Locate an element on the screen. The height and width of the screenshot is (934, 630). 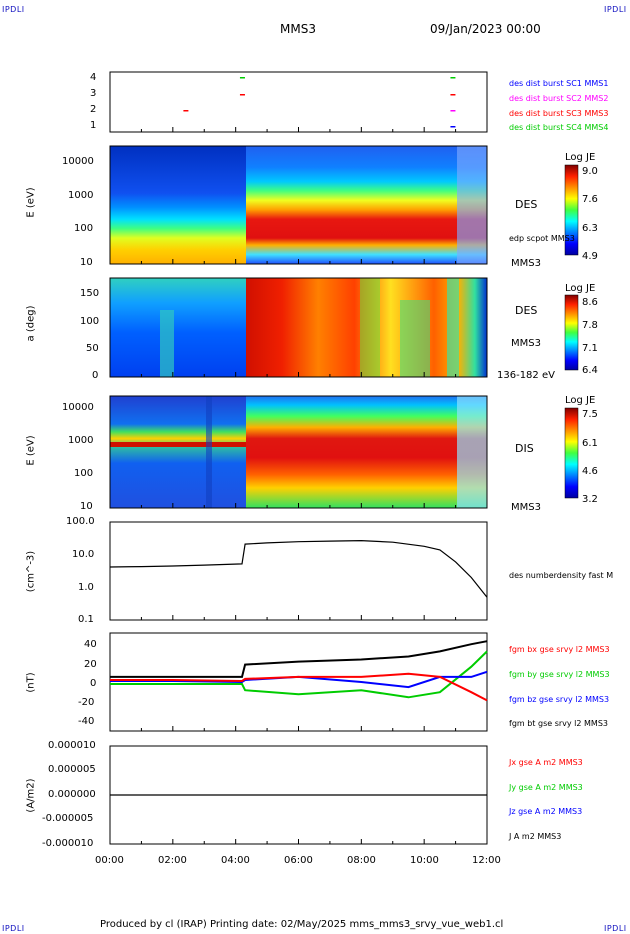
dis-y-tick: 1000 is located at coordinates (81, 440).